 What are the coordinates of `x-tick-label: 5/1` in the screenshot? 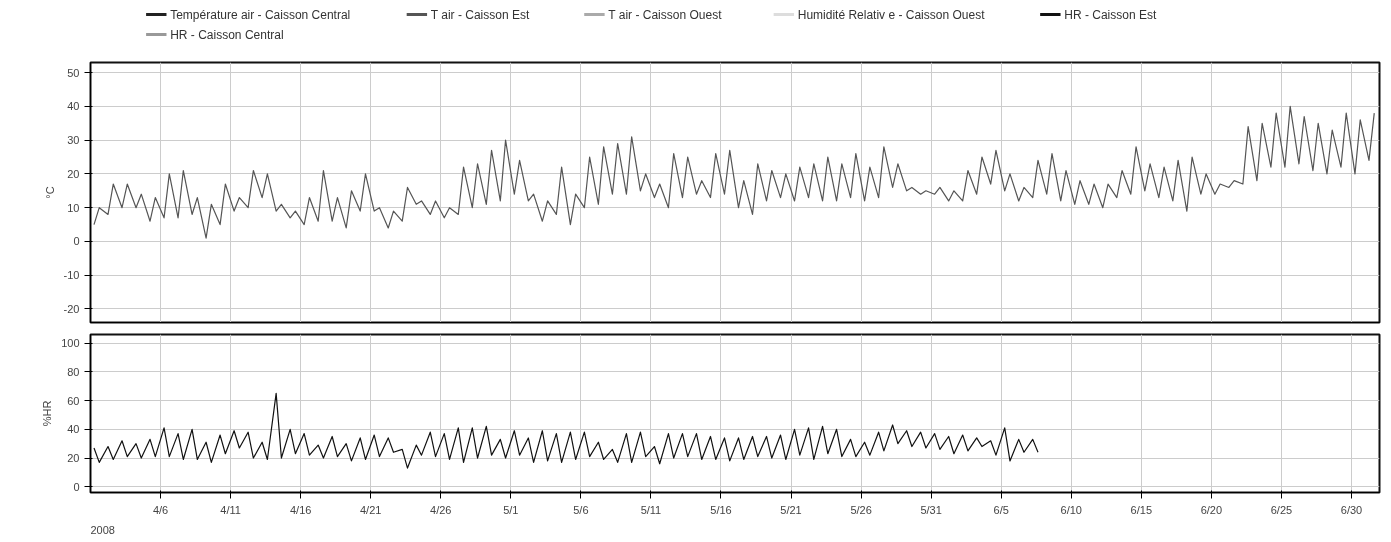 It's located at (511, 509).